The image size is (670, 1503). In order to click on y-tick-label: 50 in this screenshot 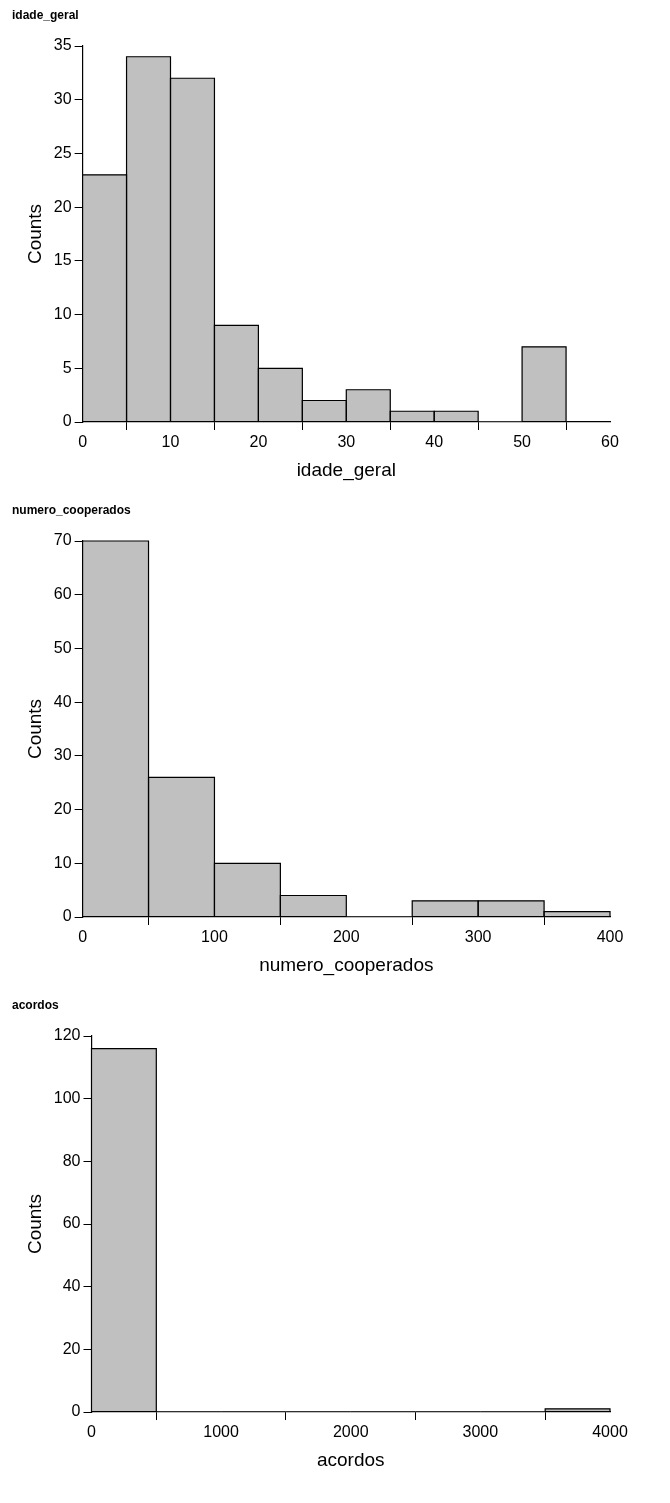, I will do `click(62, 647)`.